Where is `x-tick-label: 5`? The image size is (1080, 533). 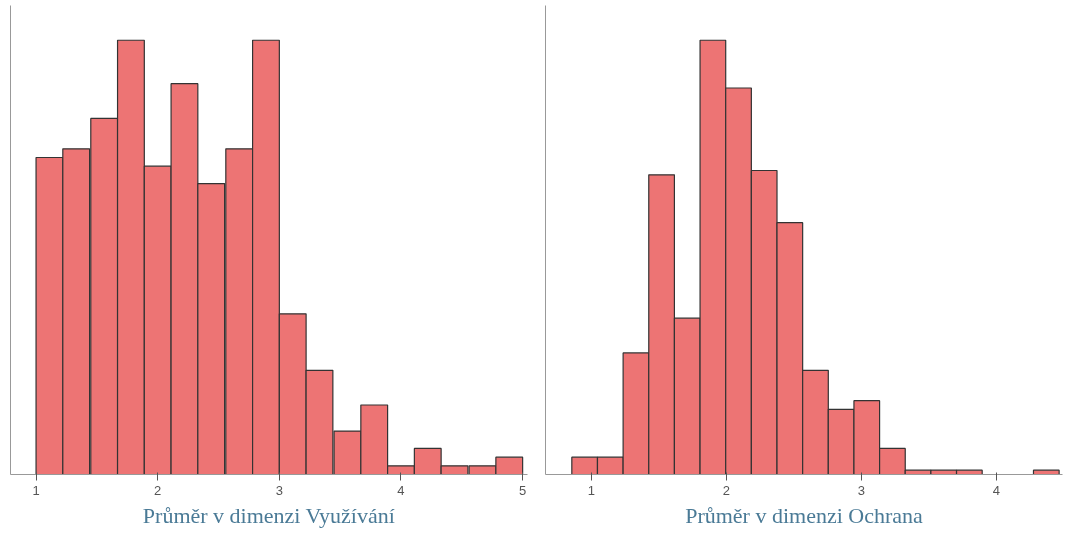
x-tick-label: 5 is located at coordinates (523, 490).